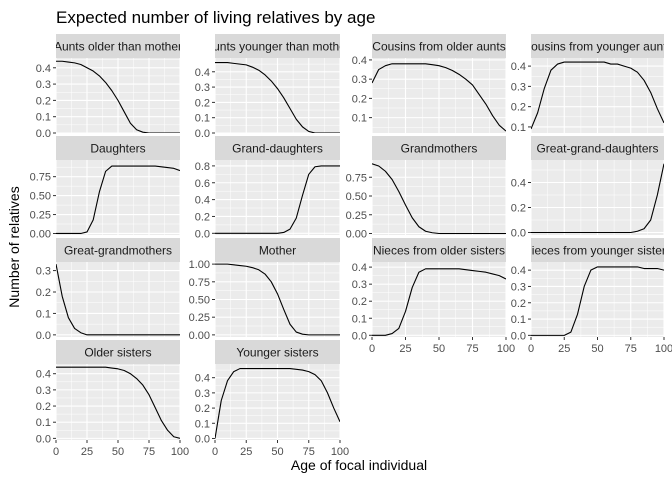  I want to click on y-tick-label: 0.6, so click(202, 184).